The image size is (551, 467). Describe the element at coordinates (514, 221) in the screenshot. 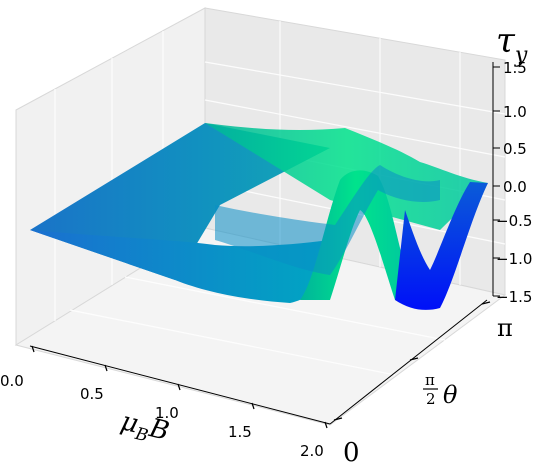

I see `z-tick-label: −0.5` at that location.